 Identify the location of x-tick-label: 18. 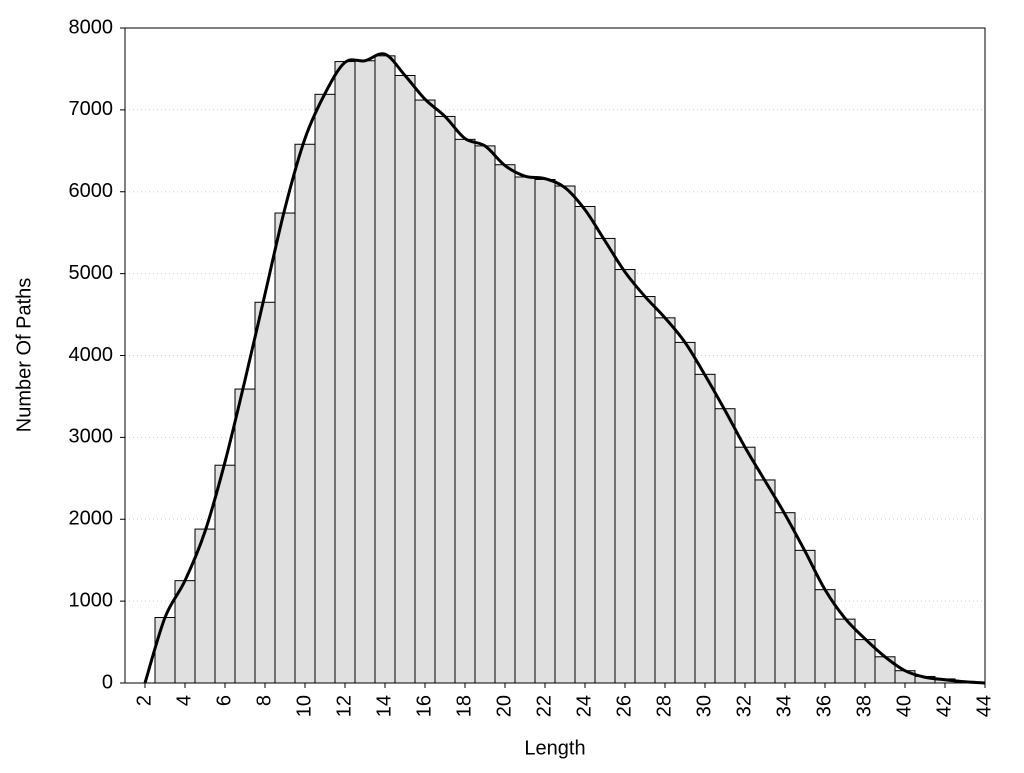
(464, 706).